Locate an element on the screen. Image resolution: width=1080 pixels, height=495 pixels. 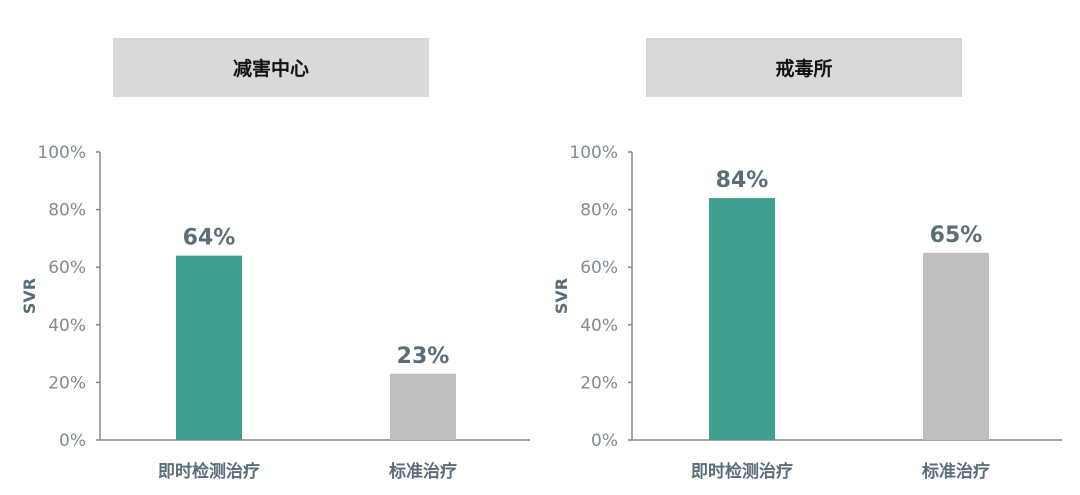
chart-title-right: 戒毒所 is located at coordinates (804, 67).